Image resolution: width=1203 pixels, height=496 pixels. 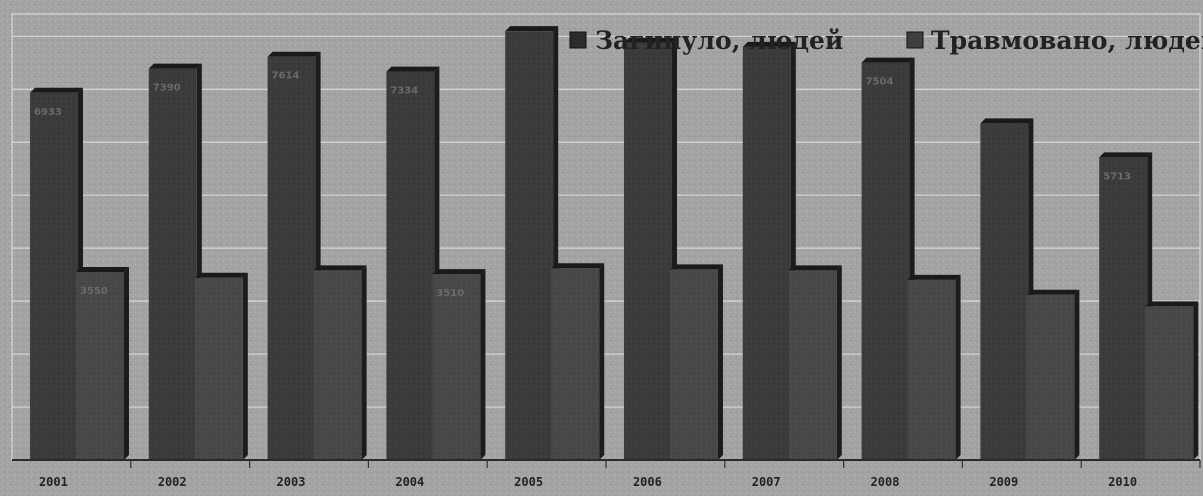 What do you see at coordinates (529, 246) in the screenshot?
I see `bar-killed-2005-texture` at bounding box center [529, 246].